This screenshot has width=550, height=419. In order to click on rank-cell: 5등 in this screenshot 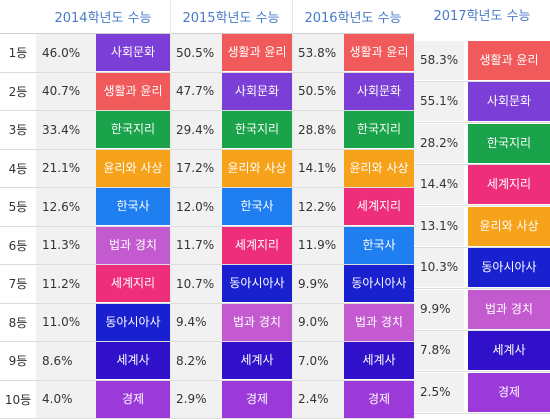, I will do `click(18, 207)`.